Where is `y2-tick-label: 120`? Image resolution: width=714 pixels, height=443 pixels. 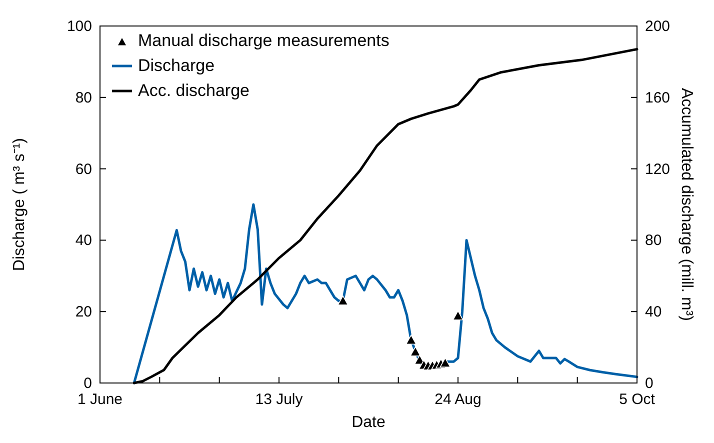 y2-tick-label: 120 is located at coordinates (657, 169).